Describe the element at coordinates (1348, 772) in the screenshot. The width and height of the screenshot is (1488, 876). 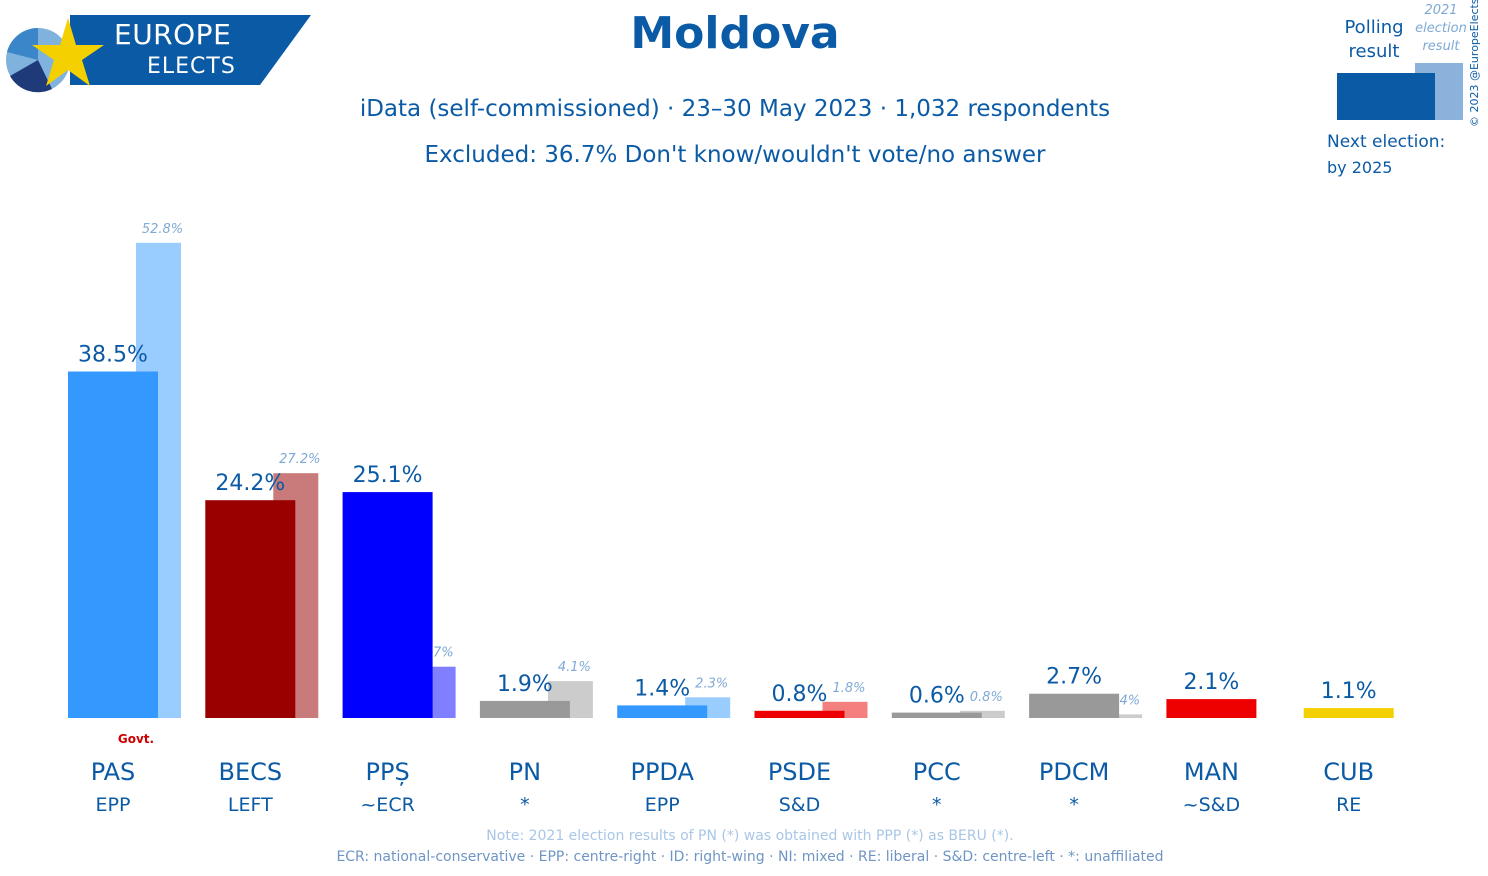
I see `party-name-cub: CUB` at that location.